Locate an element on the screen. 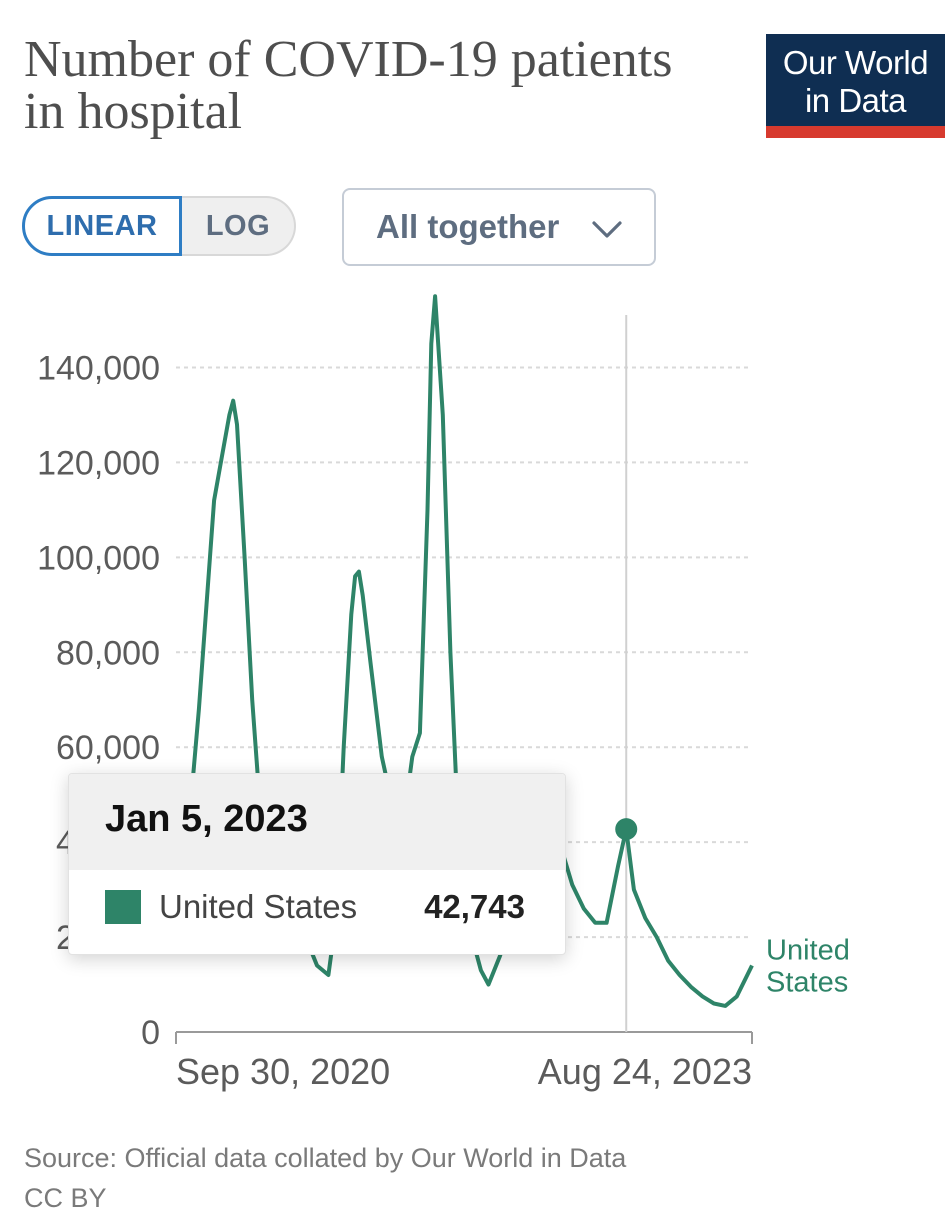 Image resolution: width=945 pixels, height=1231 pixels. tooltip: Jan 5, 2023 United States 42,743 is located at coordinates (317, 864).